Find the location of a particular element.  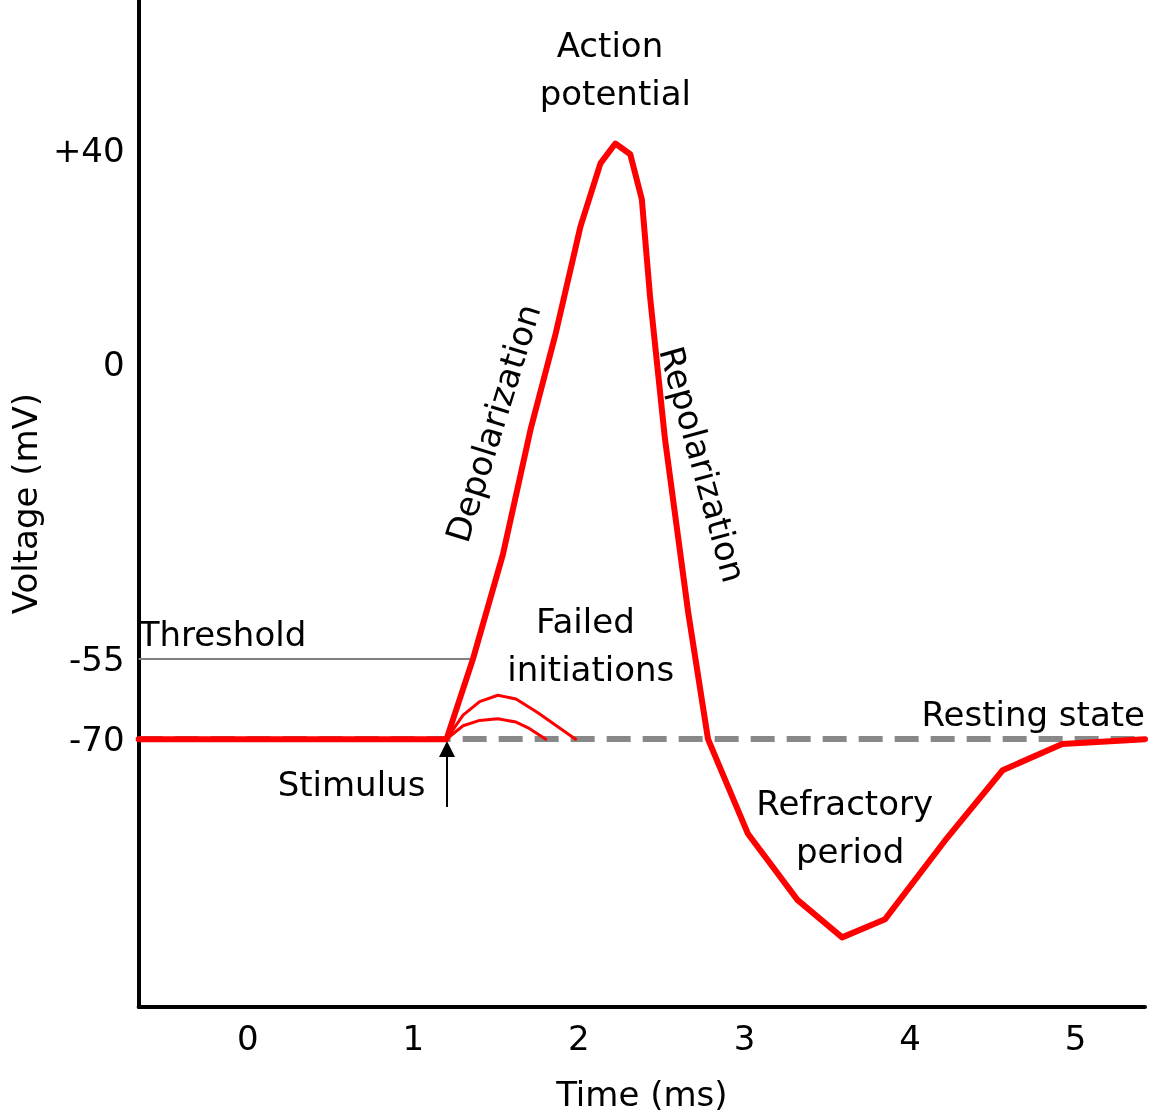

x-tick-label: 3 is located at coordinates (744, 1038).